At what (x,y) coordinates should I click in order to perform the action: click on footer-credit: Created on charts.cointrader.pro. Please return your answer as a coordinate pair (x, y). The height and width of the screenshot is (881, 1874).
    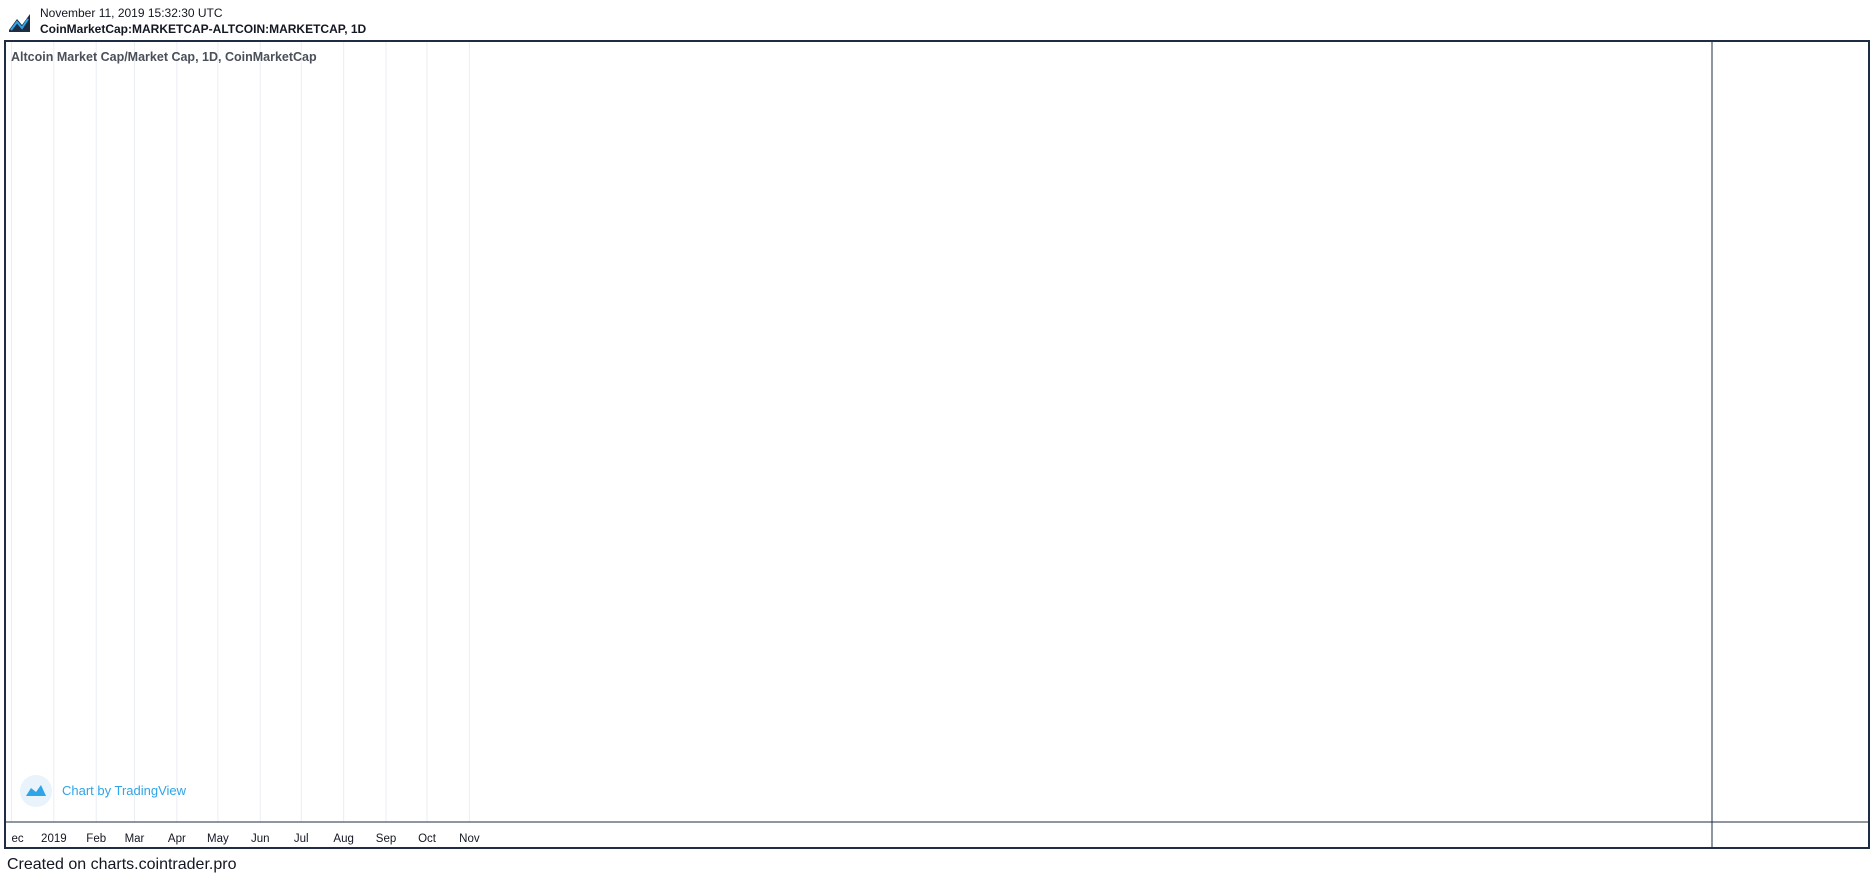
    Looking at the image, I should click on (122, 864).